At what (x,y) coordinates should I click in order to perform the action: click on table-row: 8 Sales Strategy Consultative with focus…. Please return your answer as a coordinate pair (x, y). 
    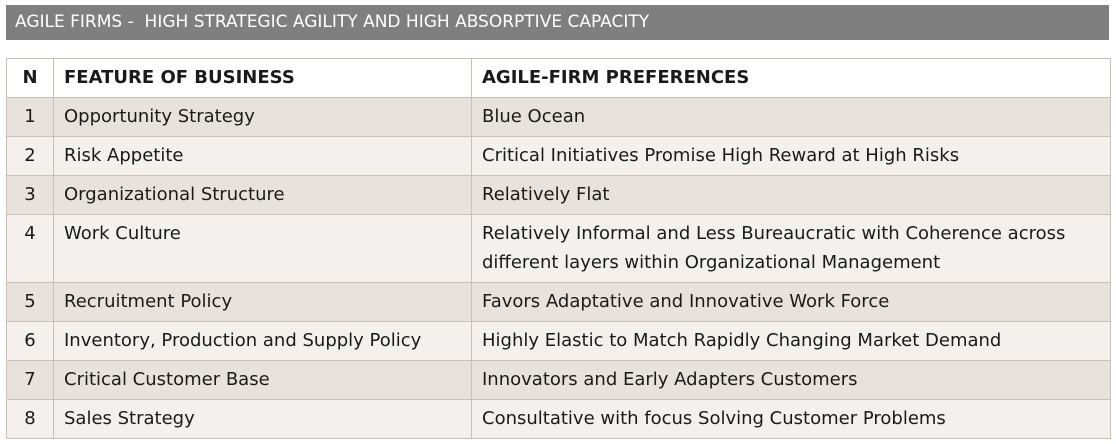
    Looking at the image, I should click on (558, 419).